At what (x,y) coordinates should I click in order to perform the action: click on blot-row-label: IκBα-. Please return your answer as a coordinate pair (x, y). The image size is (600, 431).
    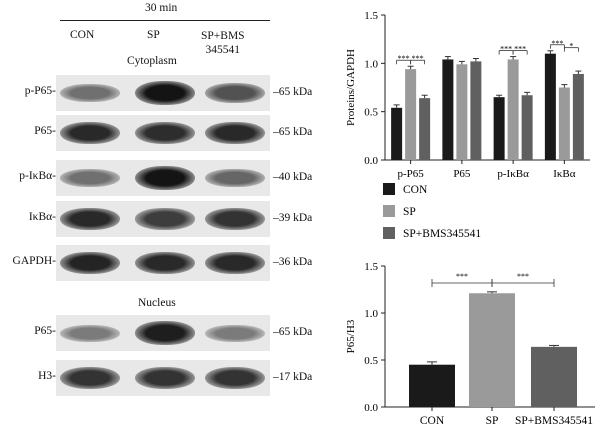
    Looking at the image, I should click on (42, 217).